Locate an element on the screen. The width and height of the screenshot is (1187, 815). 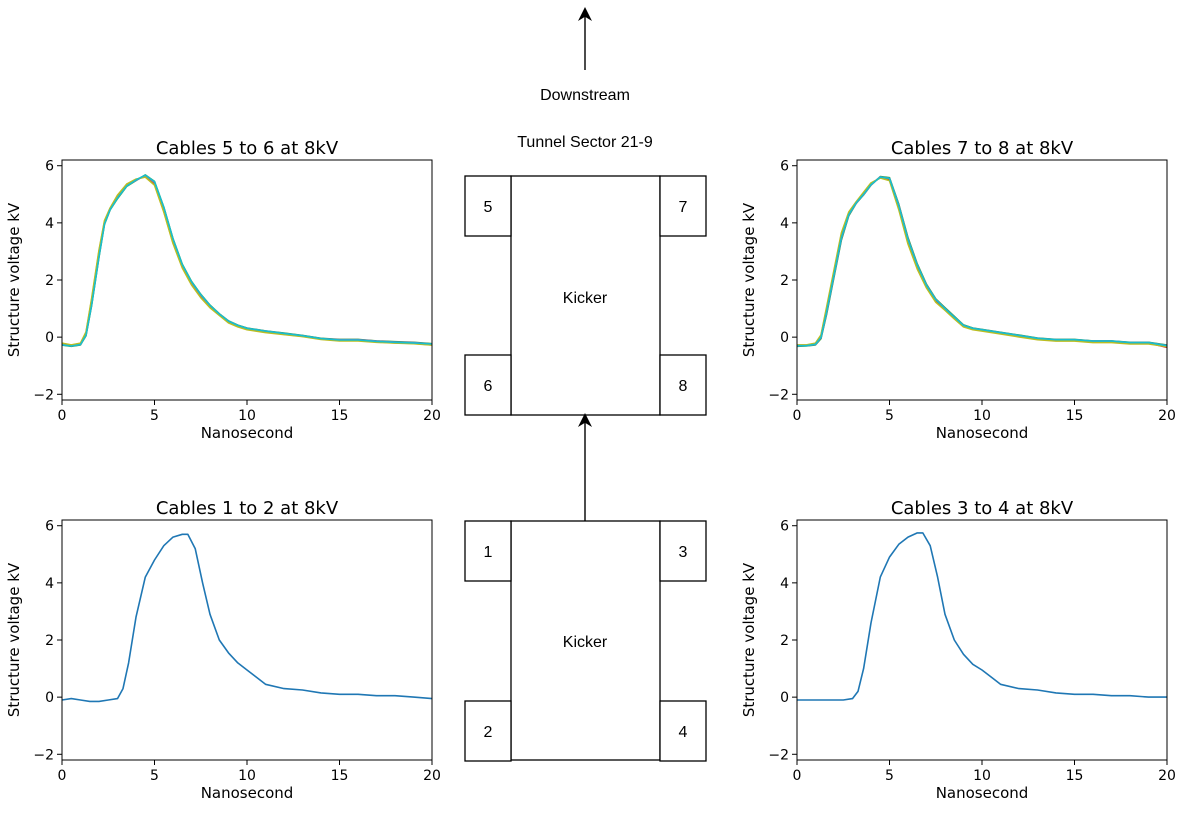
upper-kicker-box is located at coordinates (585, 295).